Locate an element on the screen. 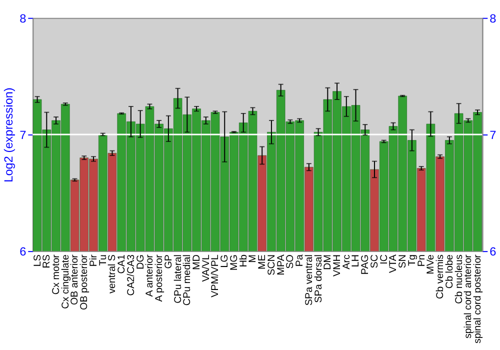 The width and height of the screenshot is (500, 350). x-tick-label: CPu lateral is located at coordinates (178, 279).